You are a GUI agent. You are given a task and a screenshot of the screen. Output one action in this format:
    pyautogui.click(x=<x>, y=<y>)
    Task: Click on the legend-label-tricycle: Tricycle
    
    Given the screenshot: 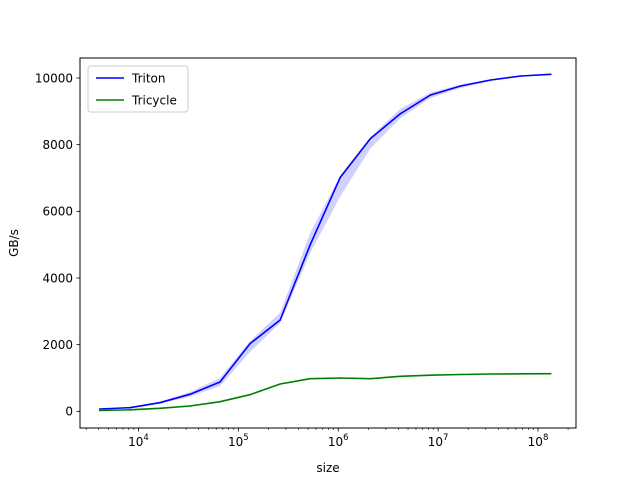 What is the action you would take?
    pyautogui.click(x=154, y=100)
    